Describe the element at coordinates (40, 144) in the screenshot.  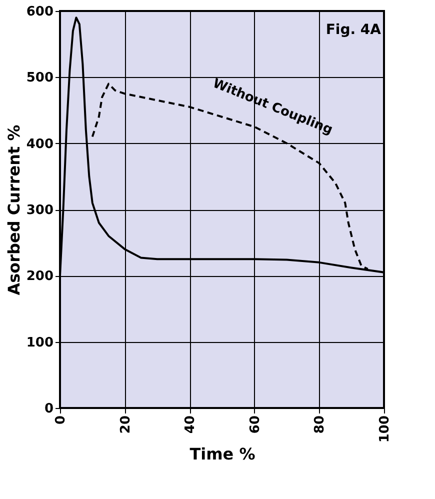
I see `y-tick-label: 400` at that location.